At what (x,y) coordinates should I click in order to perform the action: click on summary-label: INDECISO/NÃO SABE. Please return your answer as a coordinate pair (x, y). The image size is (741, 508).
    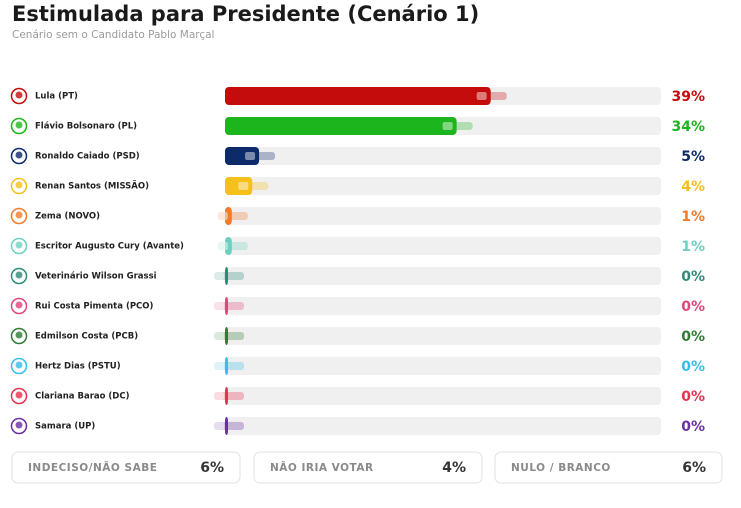
    Looking at the image, I should click on (92, 467).